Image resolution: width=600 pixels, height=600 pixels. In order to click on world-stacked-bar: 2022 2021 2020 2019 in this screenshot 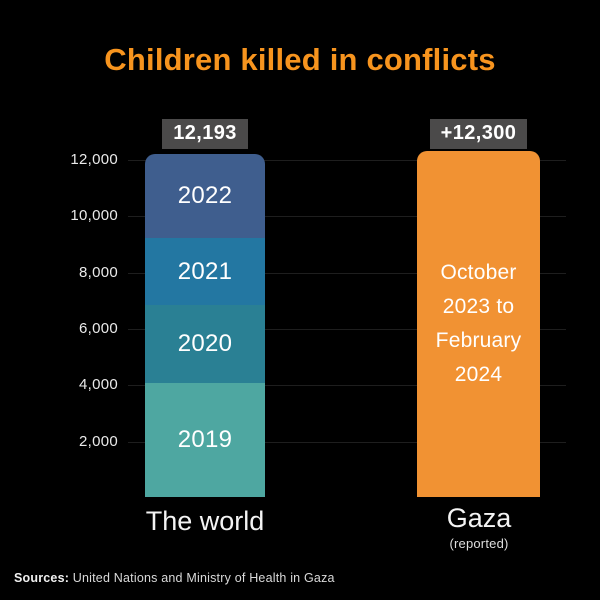, I will do `click(205, 325)`.